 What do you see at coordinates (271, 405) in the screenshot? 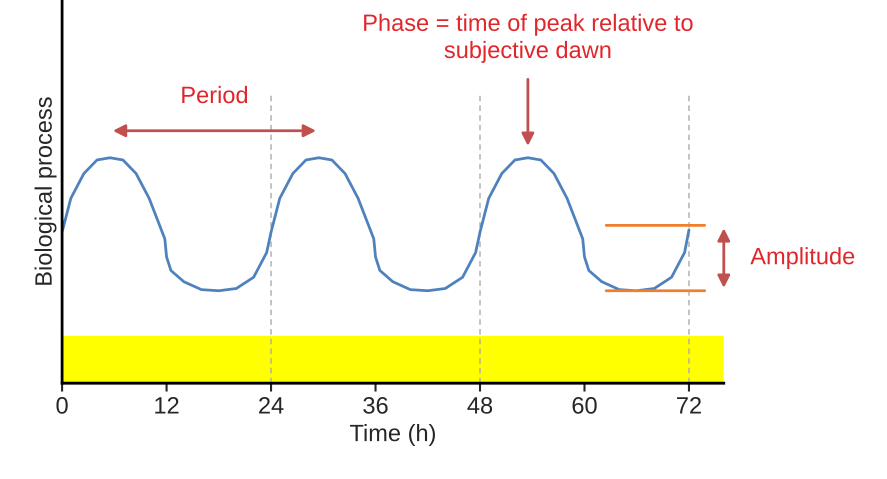
I see `x-tick-label: 24` at bounding box center [271, 405].